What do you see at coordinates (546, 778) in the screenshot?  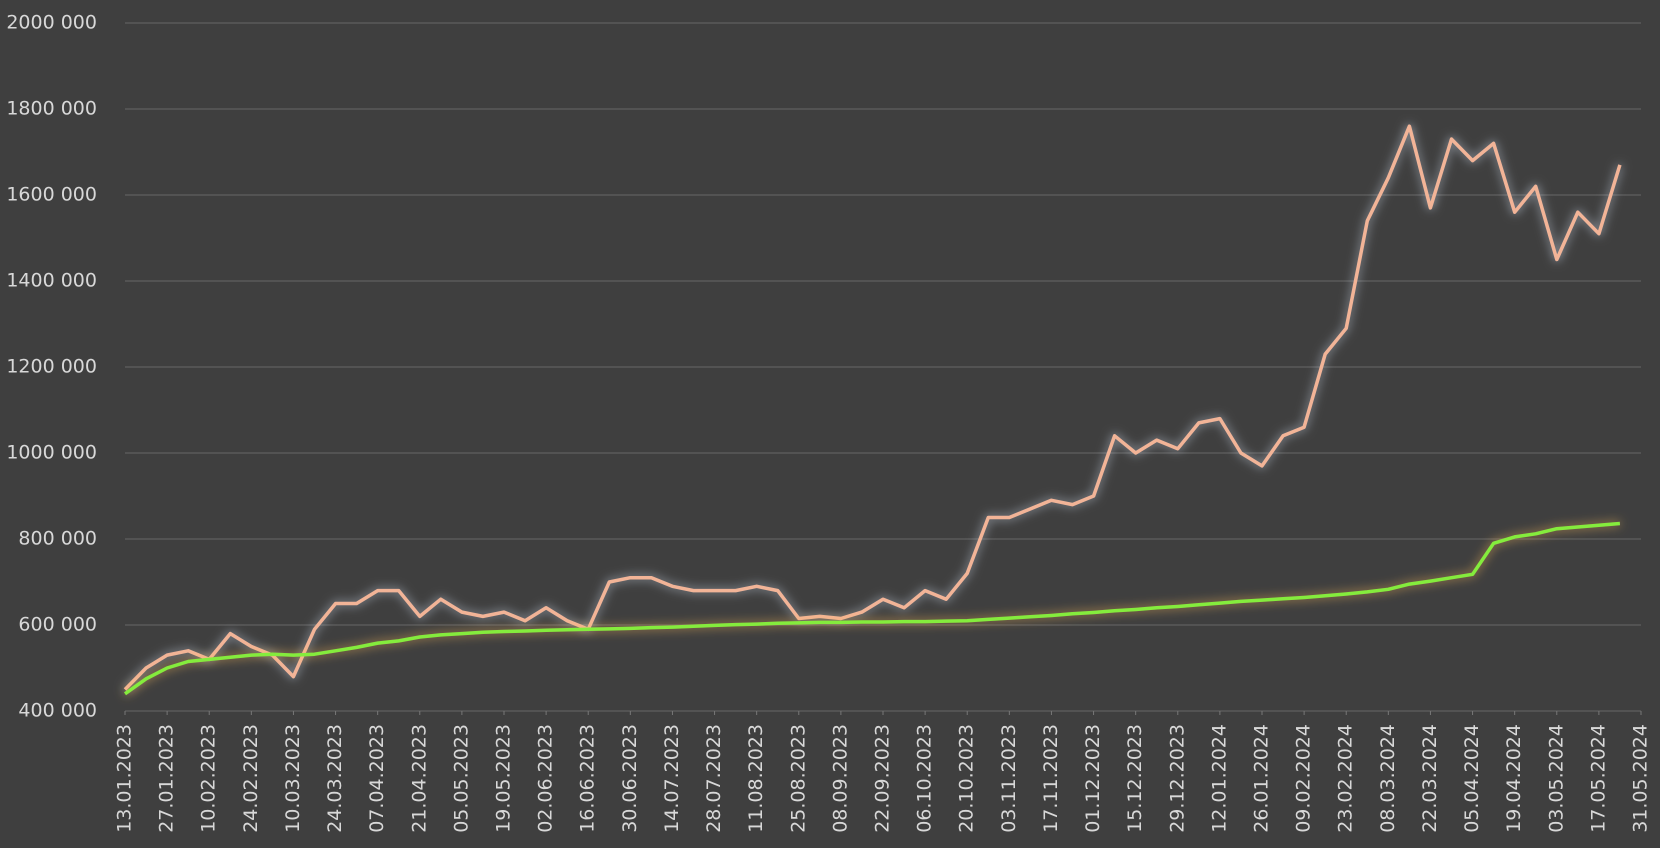 I see `x-tick-label: 02.06.2023` at bounding box center [546, 778].